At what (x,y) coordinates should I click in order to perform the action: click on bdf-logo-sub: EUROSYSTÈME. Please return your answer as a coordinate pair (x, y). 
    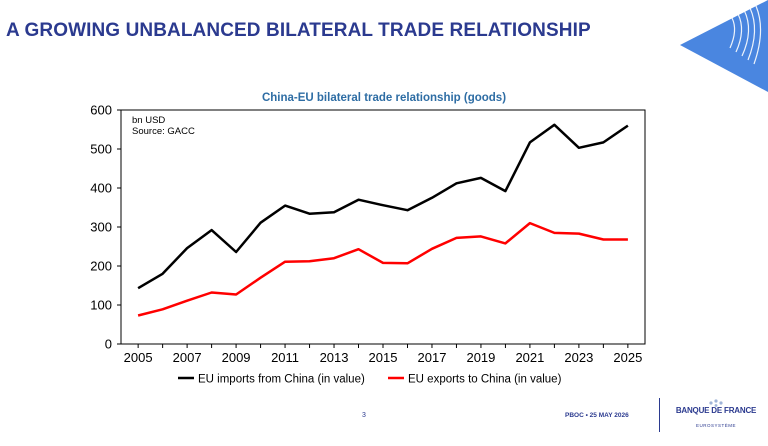
    Looking at the image, I should click on (715, 425).